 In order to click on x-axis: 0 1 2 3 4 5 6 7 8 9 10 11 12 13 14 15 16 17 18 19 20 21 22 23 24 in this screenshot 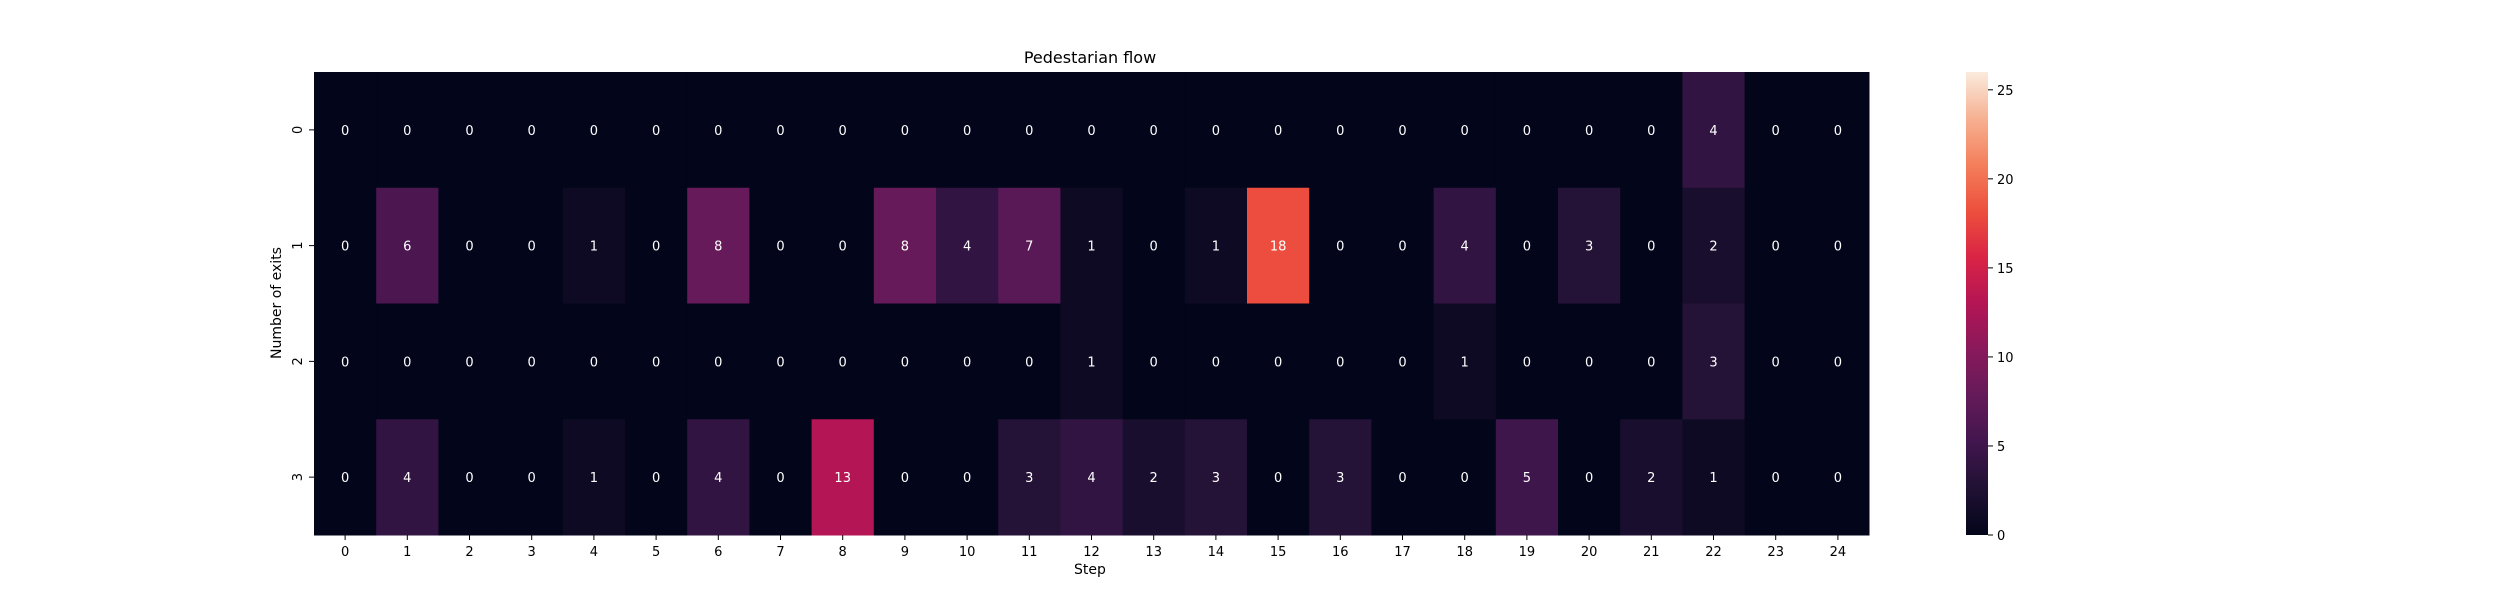, I will do `click(1093, 547)`.